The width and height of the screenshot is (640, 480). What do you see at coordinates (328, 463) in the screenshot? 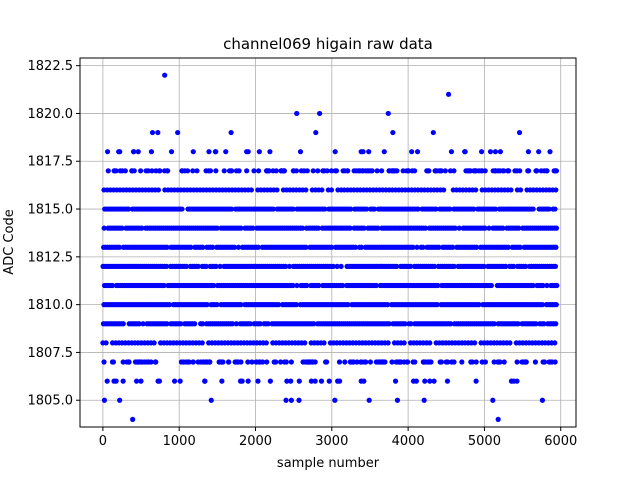
I see `x-axis-label: sample number` at bounding box center [328, 463].